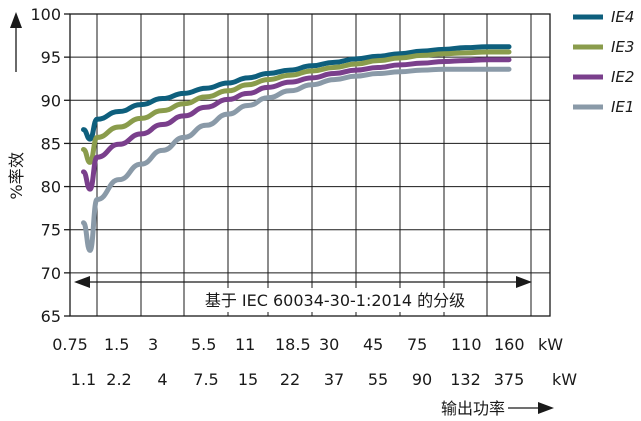  I want to click on legend-label-ie1: IE1, so click(622, 107).